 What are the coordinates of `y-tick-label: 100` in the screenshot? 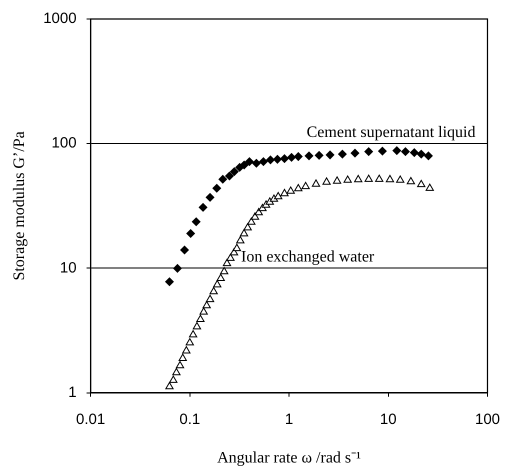 It's located at (64, 143).